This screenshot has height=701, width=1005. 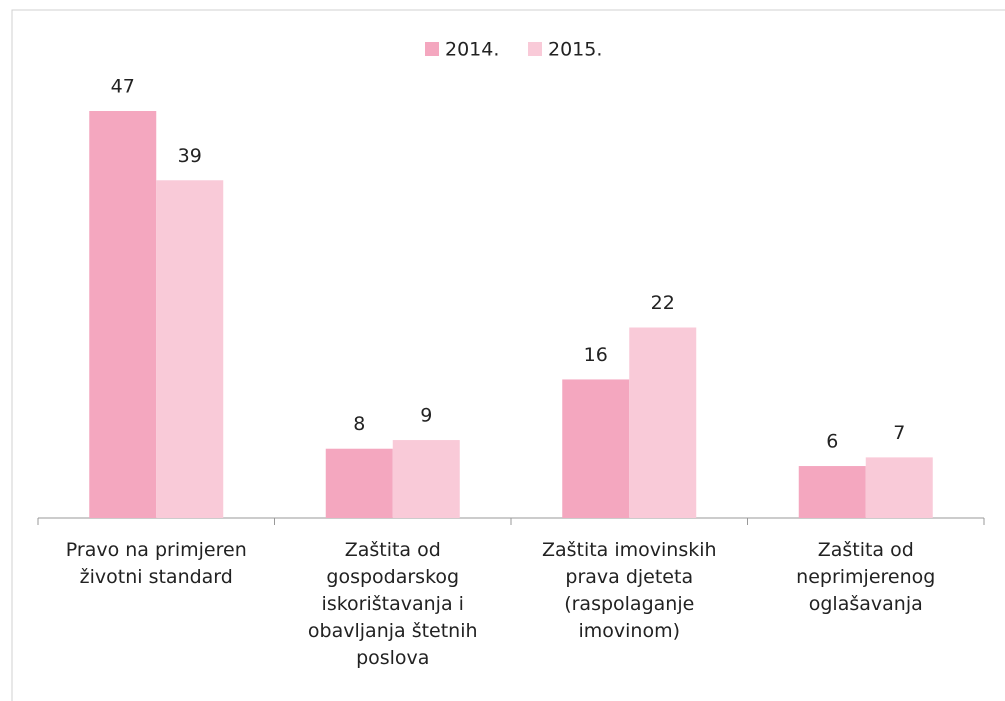 I want to click on data-label: 22, so click(x=663, y=303).